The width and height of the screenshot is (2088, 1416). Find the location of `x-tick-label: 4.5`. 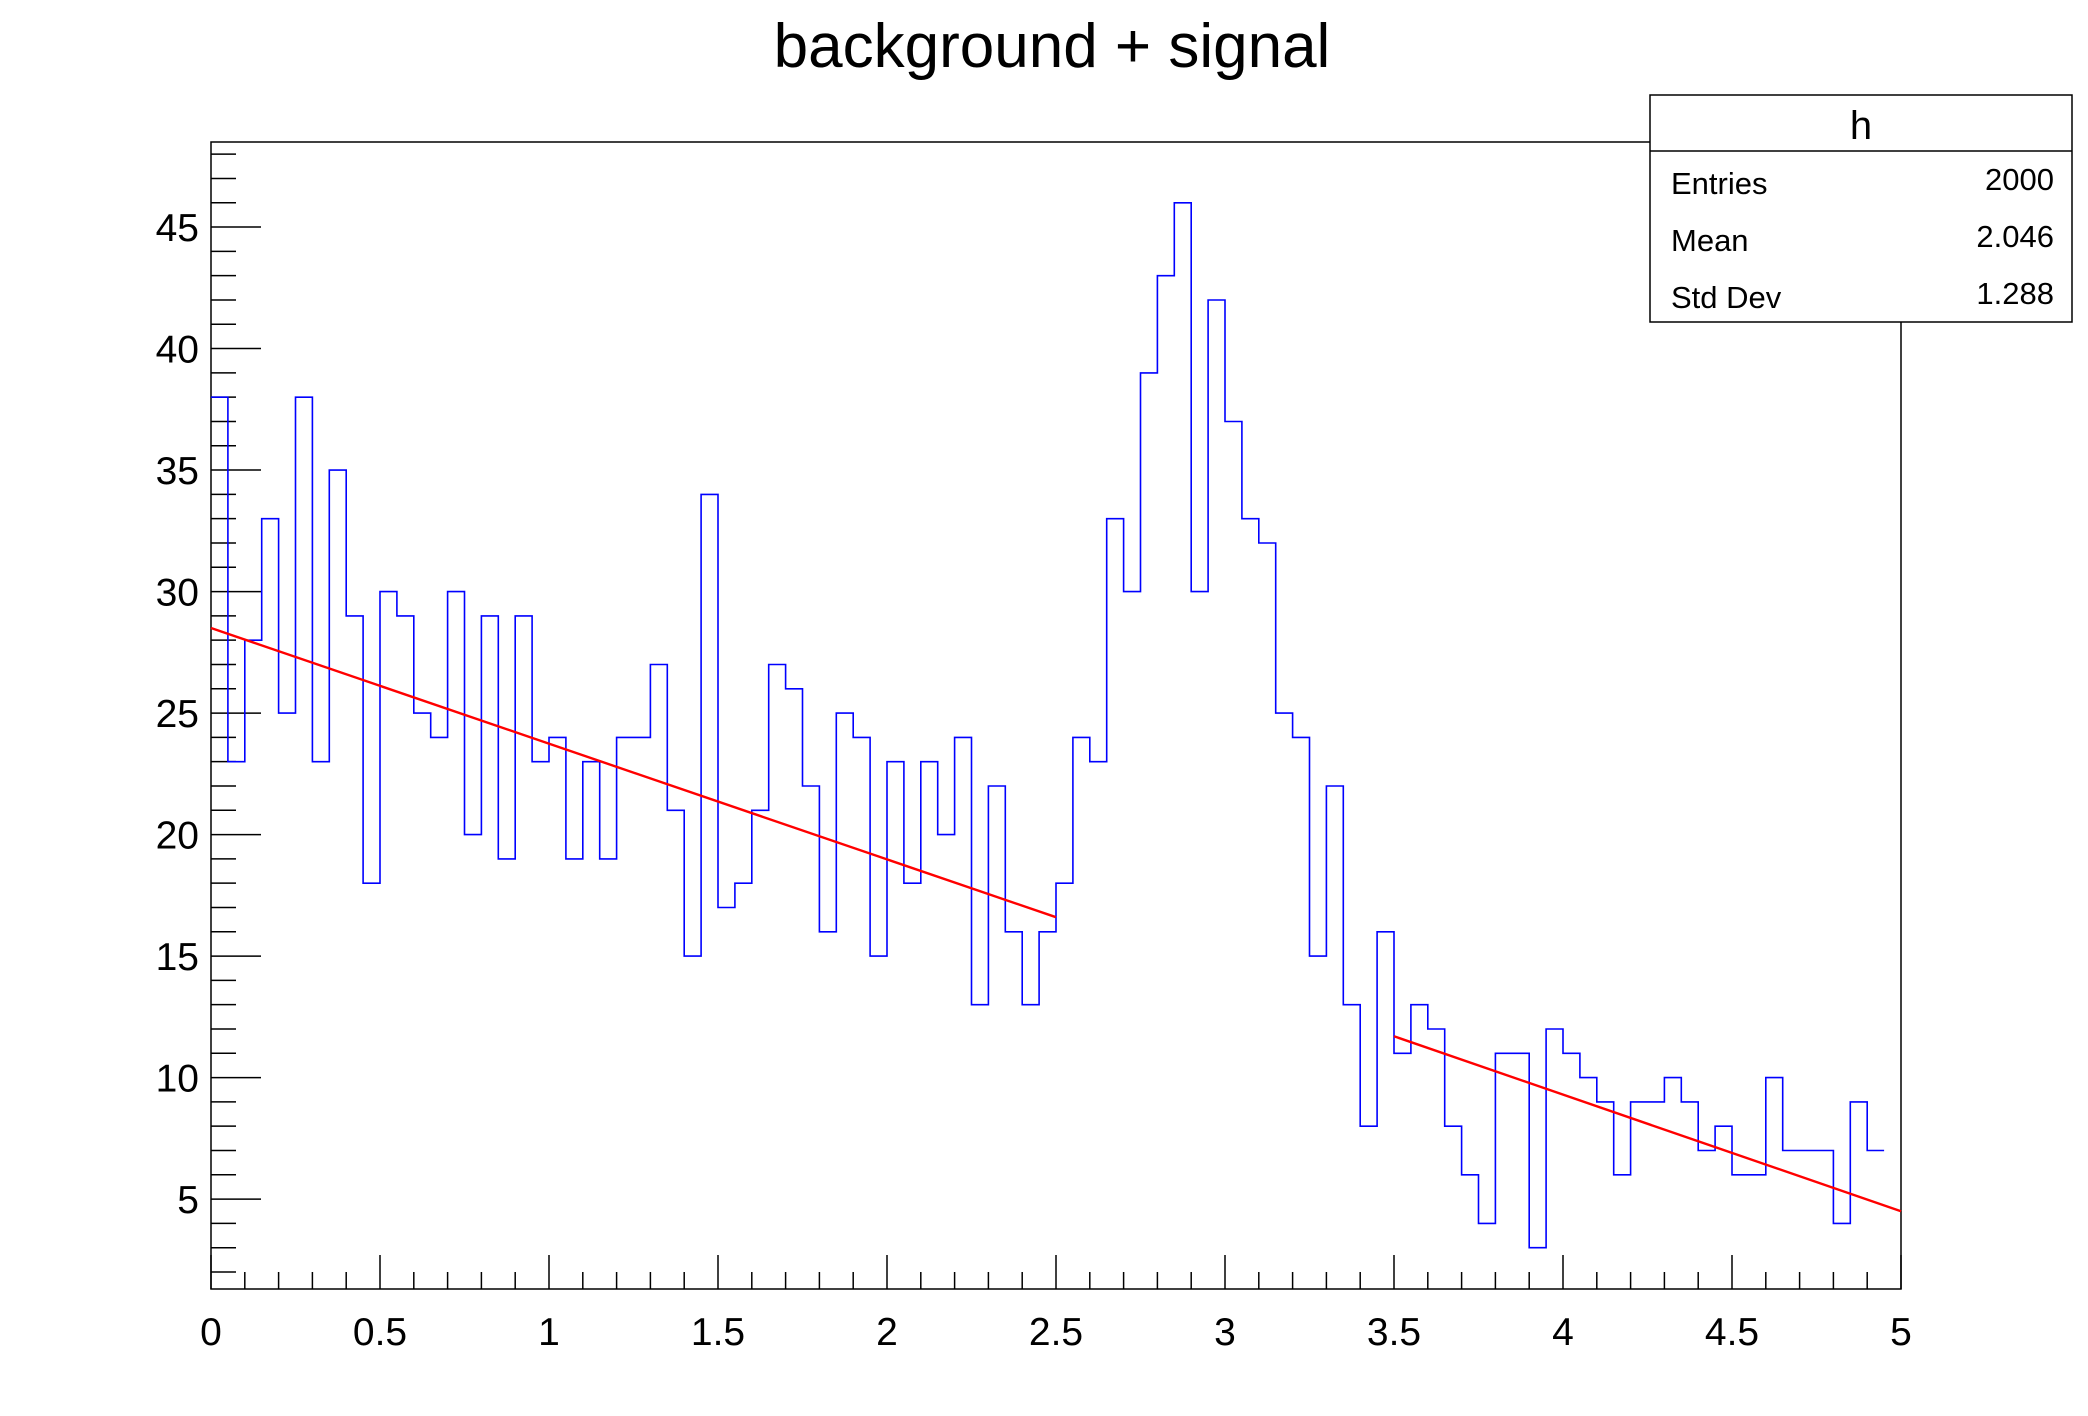

x-tick-label: 4.5 is located at coordinates (1732, 1332).